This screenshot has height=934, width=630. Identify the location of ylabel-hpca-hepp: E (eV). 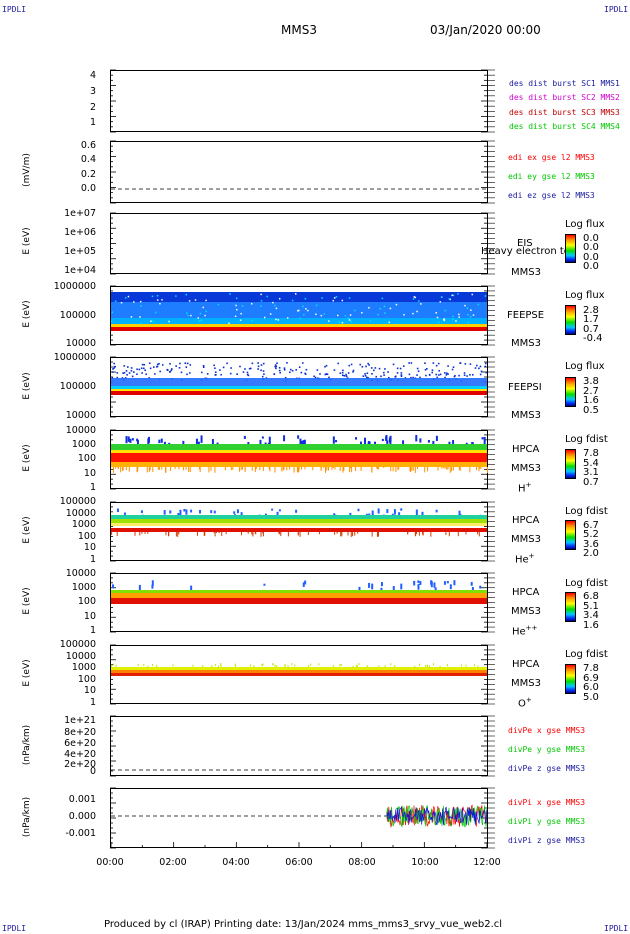
(27, 601).